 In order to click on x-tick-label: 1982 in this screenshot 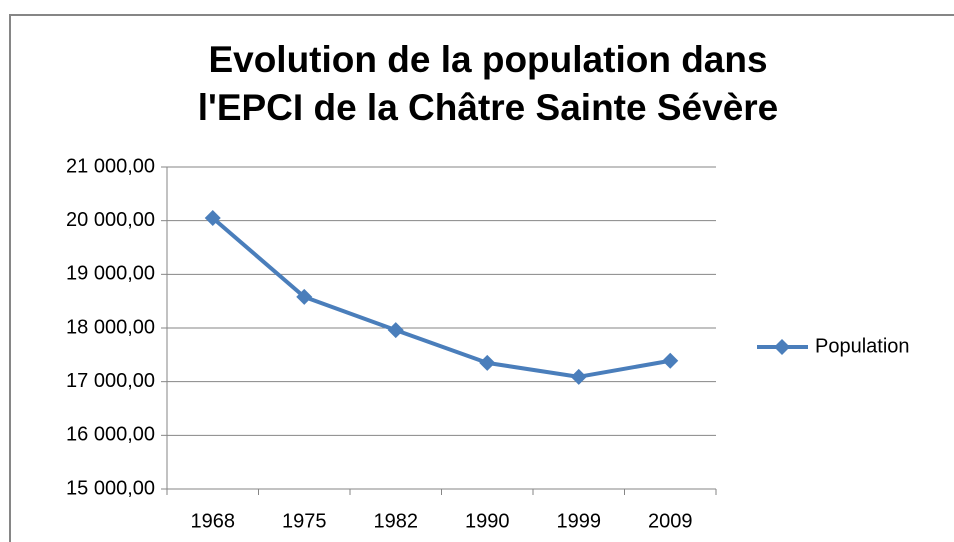, I will do `click(396, 521)`.